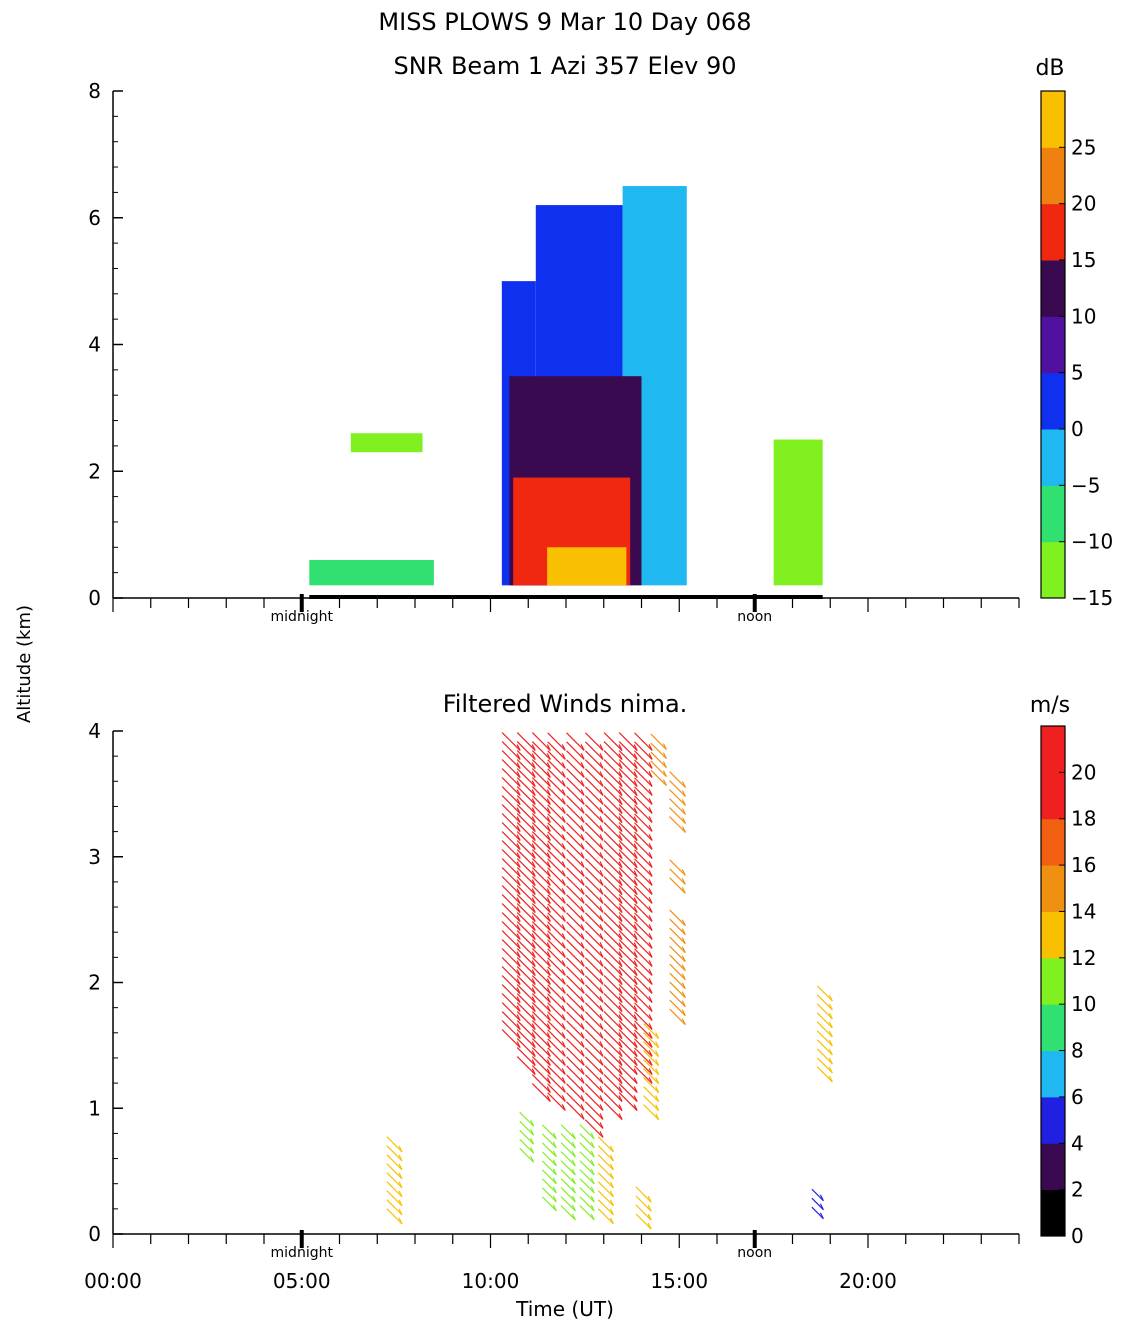 The width and height of the screenshot is (1124, 1325). I want to click on wind-colorbar-label: 6, so click(1077, 1097).